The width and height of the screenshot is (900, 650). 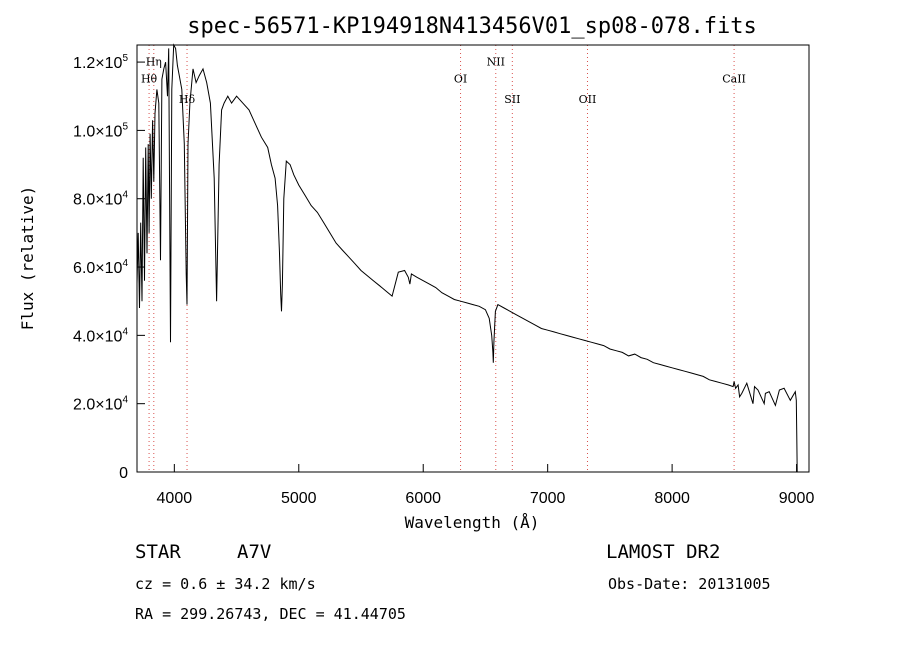 I want to click on x-tick-label: 5000, so click(x=299, y=498).